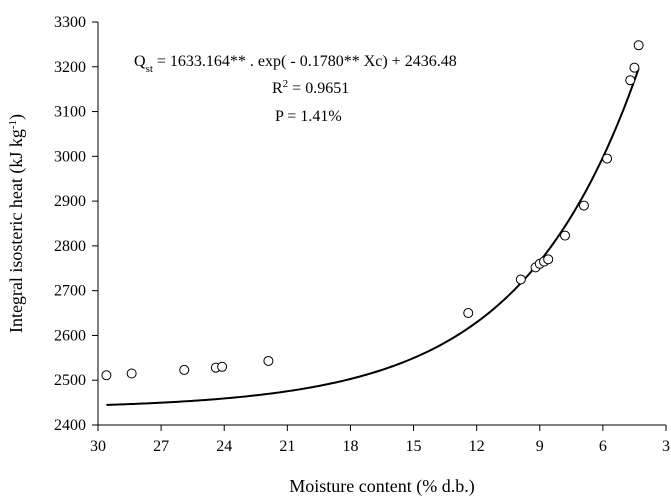 The width and height of the screenshot is (671, 499). Describe the element at coordinates (70, 246) in the screenshot. I see `y-tick-label: 2800` at that location.